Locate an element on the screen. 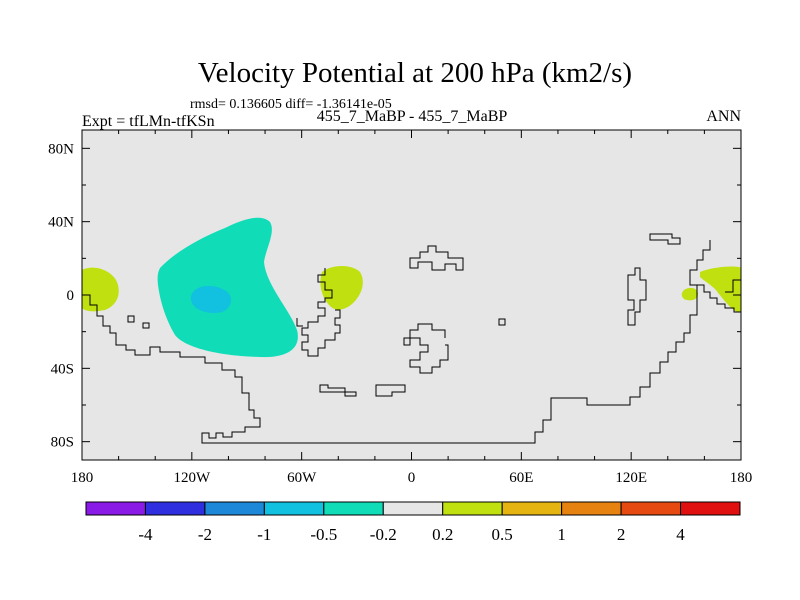 The height and width of the screenshot is (600, 800). colorbar-label: -4 is located at coordinates (145, 534).